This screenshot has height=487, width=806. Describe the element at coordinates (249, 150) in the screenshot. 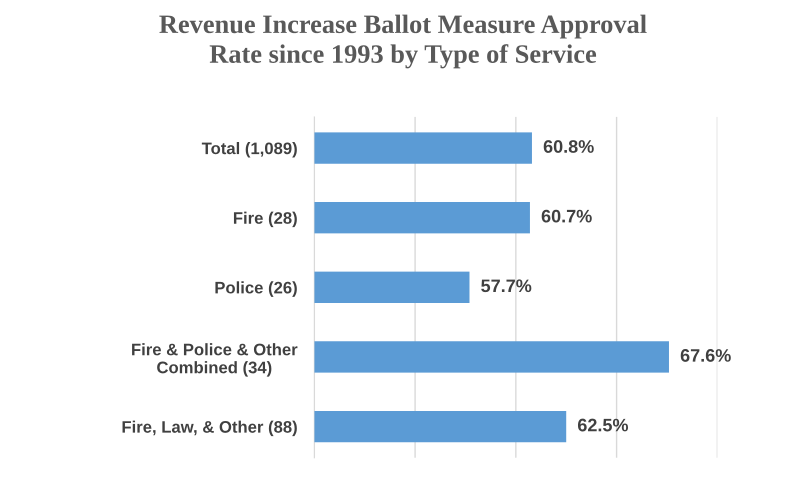

I see `y-tick-label: Total (1,089)` at that location.